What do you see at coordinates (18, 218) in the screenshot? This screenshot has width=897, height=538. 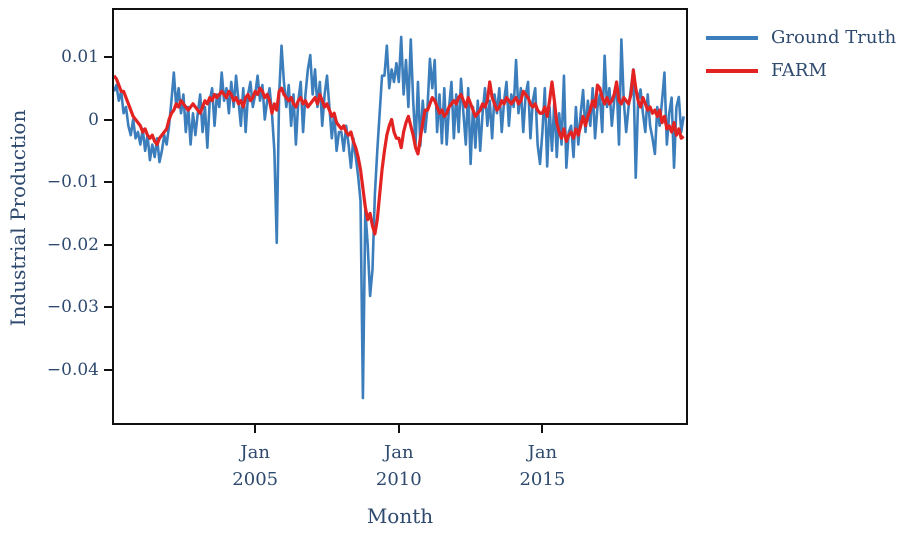 I see `y-axis-title: Industrial Production` at bounding box center [18, 218].